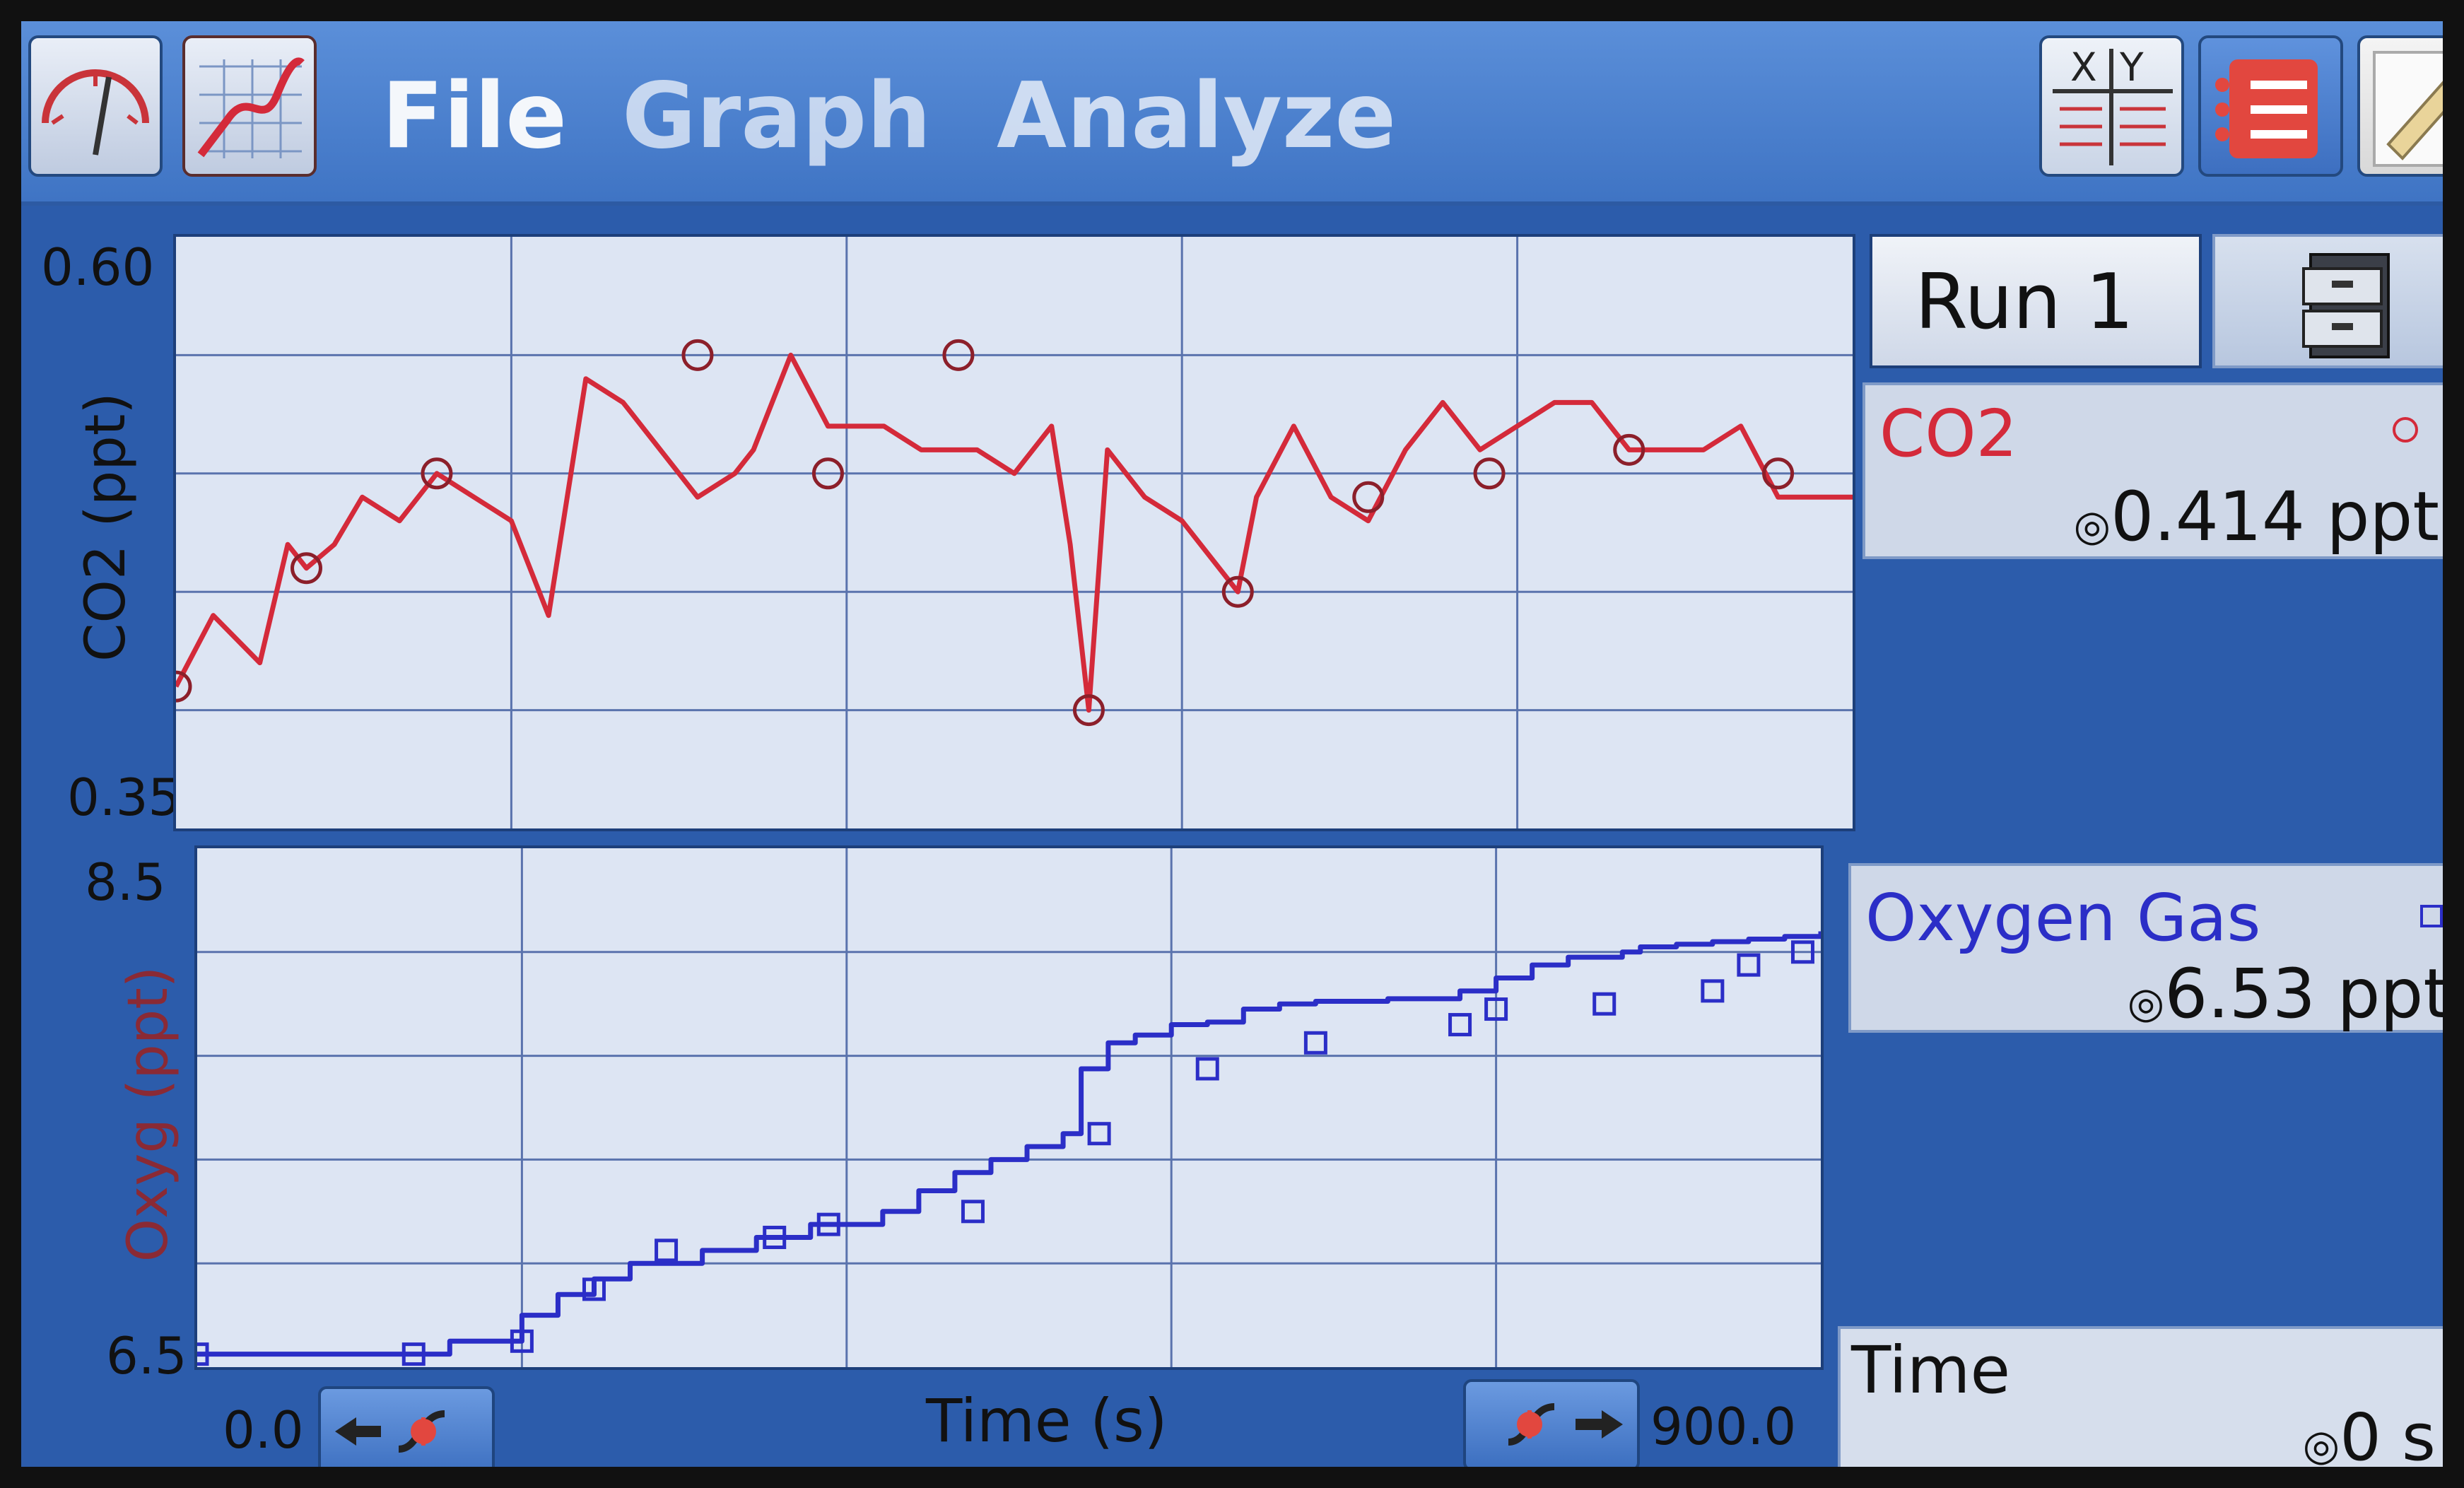  Describe the element at coordinates (2131, 67) in the screenshot. I see `svg-text: Y` at that location.